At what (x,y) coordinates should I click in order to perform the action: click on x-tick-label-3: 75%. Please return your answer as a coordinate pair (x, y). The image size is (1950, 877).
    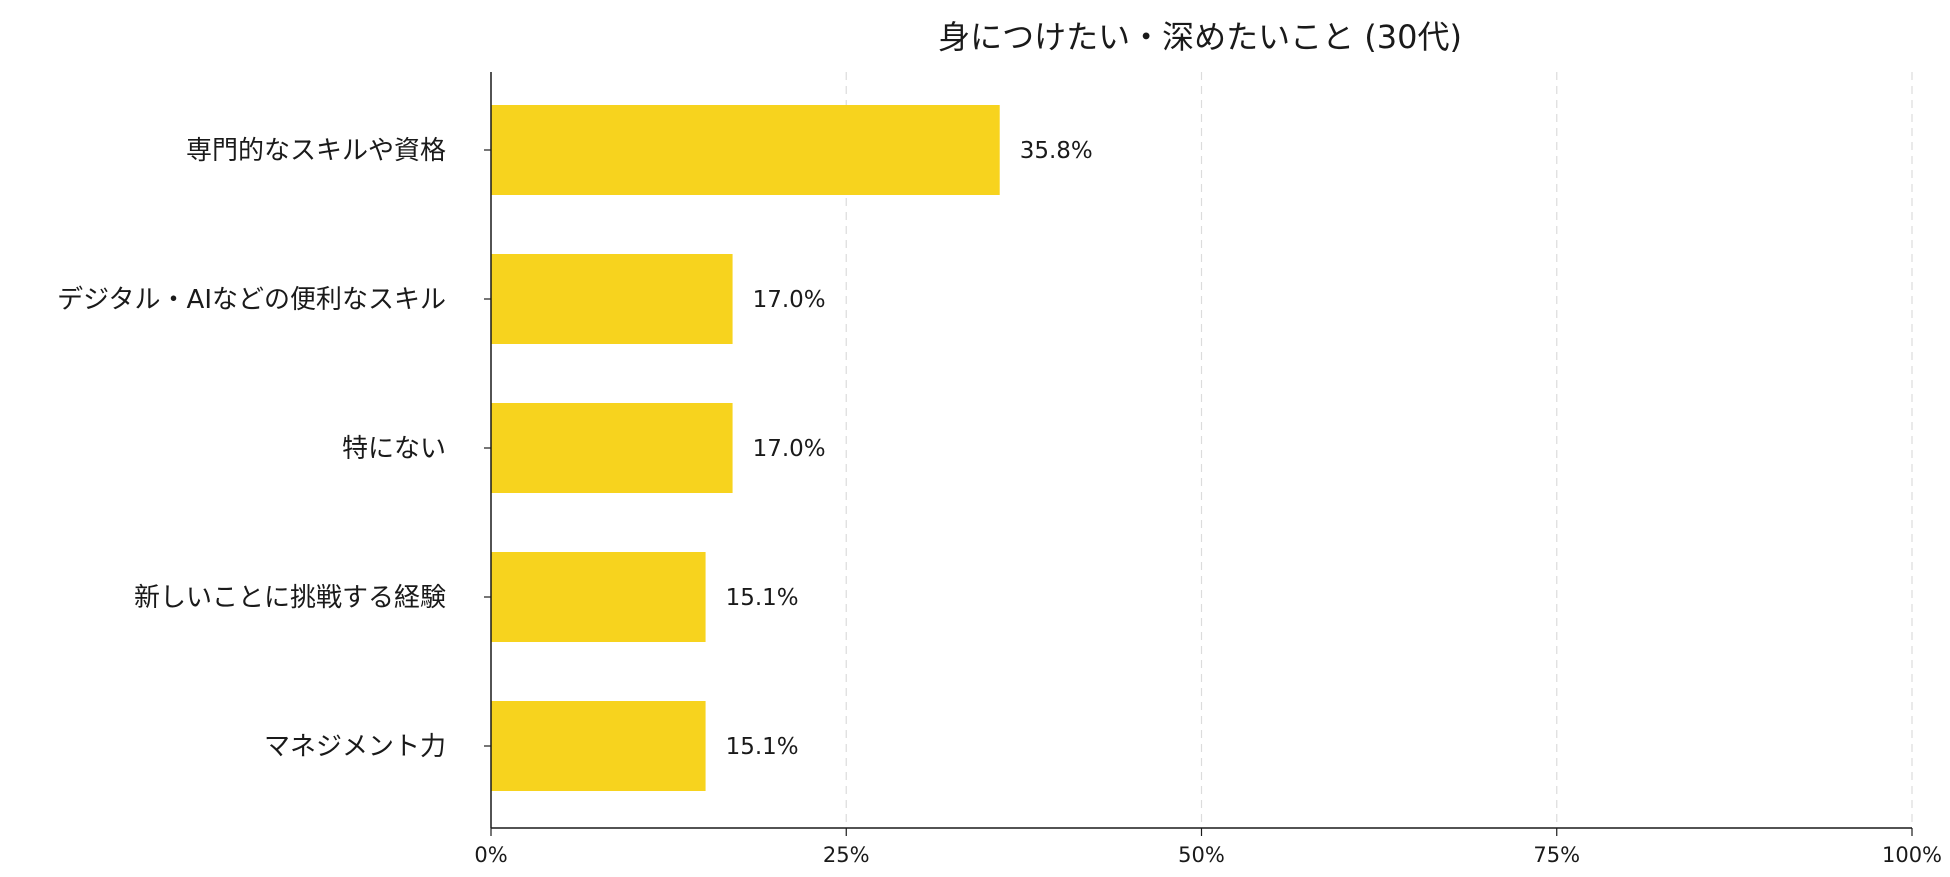
    Looking at the image, I should click on (1556, 855).